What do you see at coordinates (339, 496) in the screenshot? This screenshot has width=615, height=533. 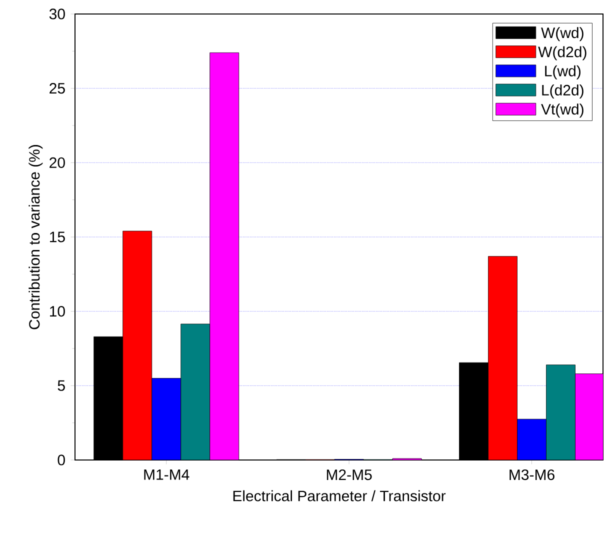 I see `x-axis-title: Electrical Parameter / Transistor` at bounding box center [339, 496].